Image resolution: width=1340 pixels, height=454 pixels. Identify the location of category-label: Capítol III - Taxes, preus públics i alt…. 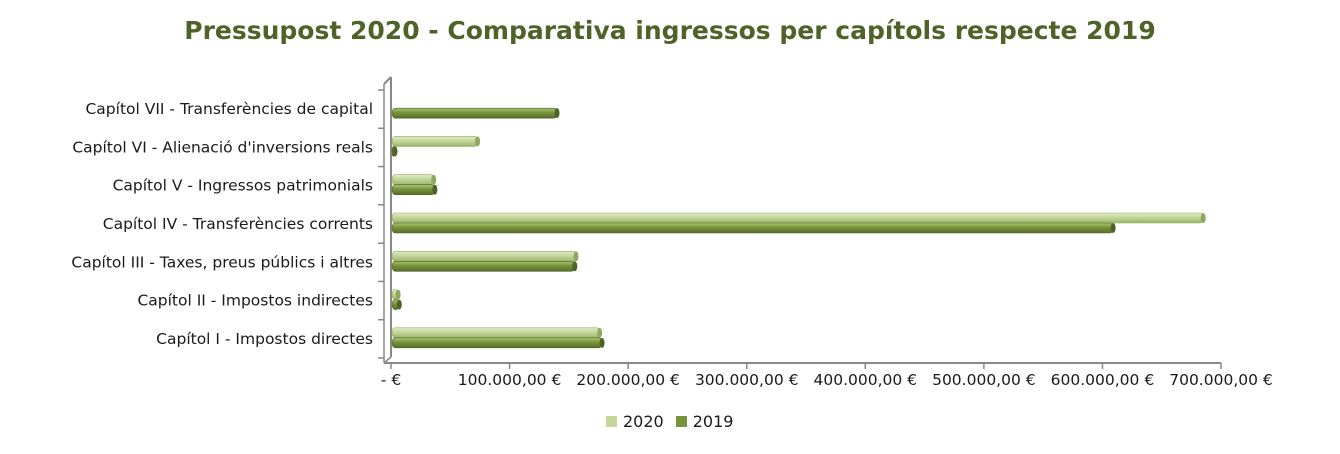
(222, 262).